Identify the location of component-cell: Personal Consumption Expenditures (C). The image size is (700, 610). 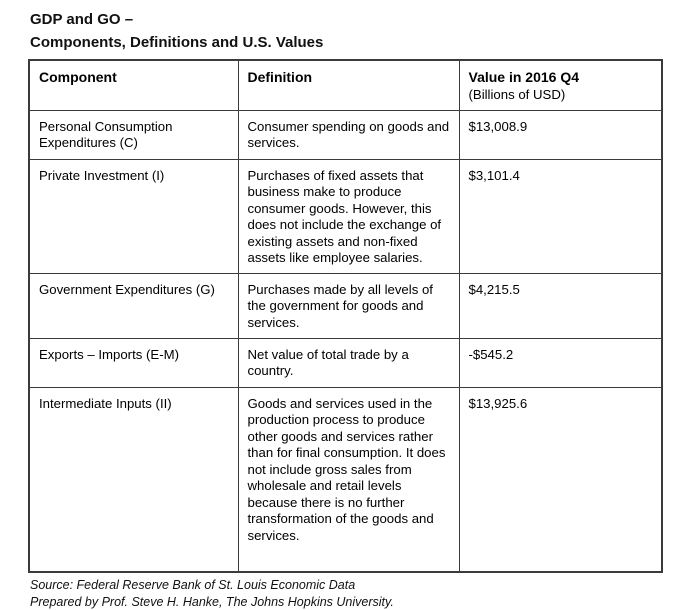
(133, 134).